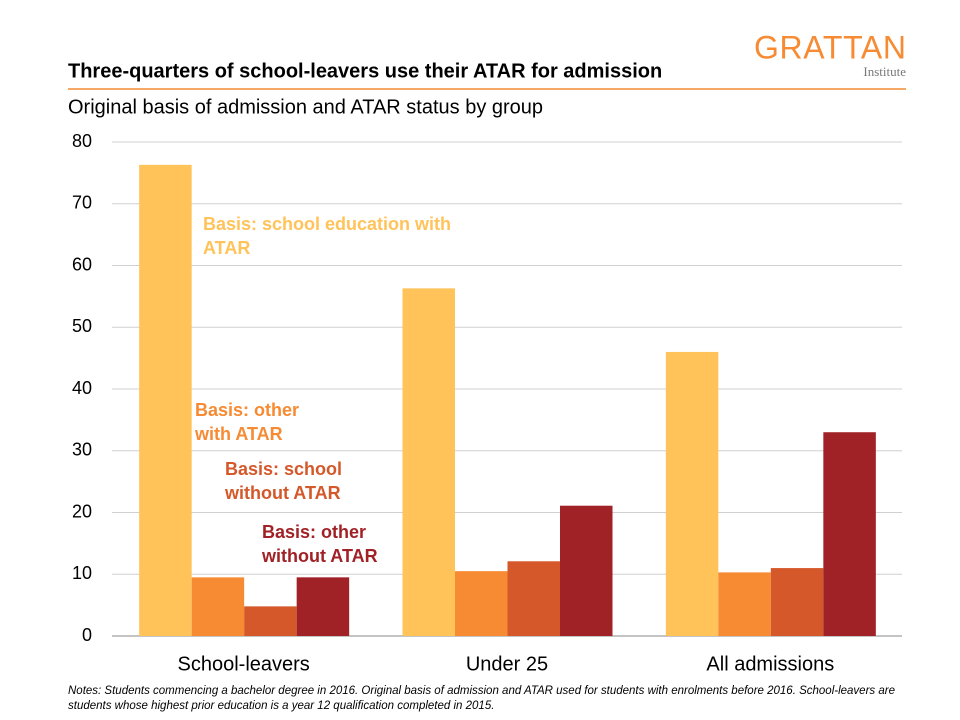 The image size is (960, 720). Describe the element at coordinates (82, 141) in the screenshot. I see `y-tick-label: 80` at that location.